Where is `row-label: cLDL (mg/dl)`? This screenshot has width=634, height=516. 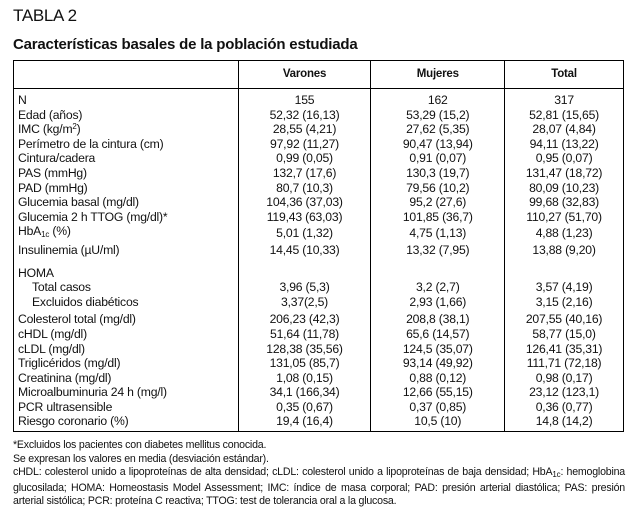
row-label: cLDL (mg/dl) is located at coordinates (126, 349).